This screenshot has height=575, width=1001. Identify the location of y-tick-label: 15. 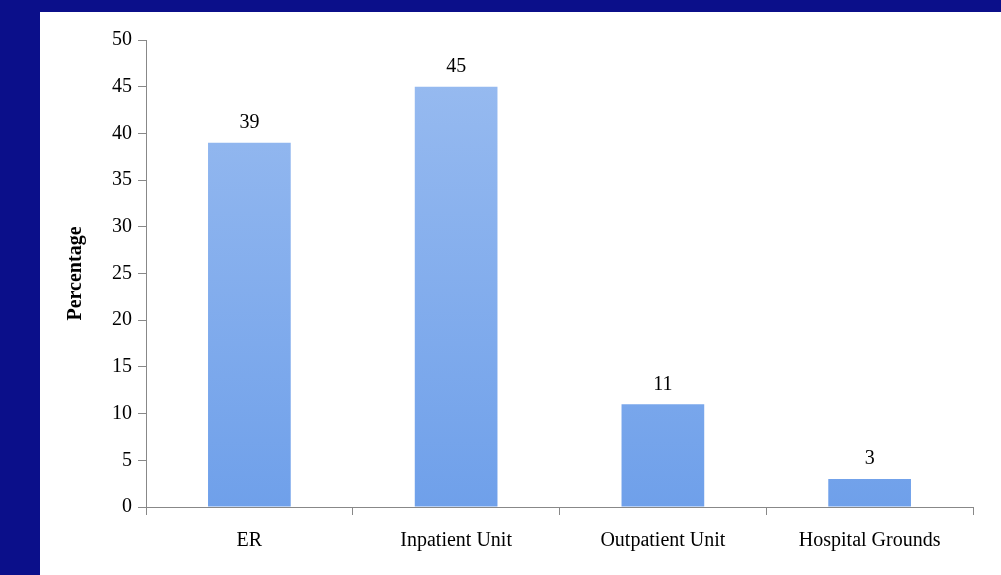
(122, 365).